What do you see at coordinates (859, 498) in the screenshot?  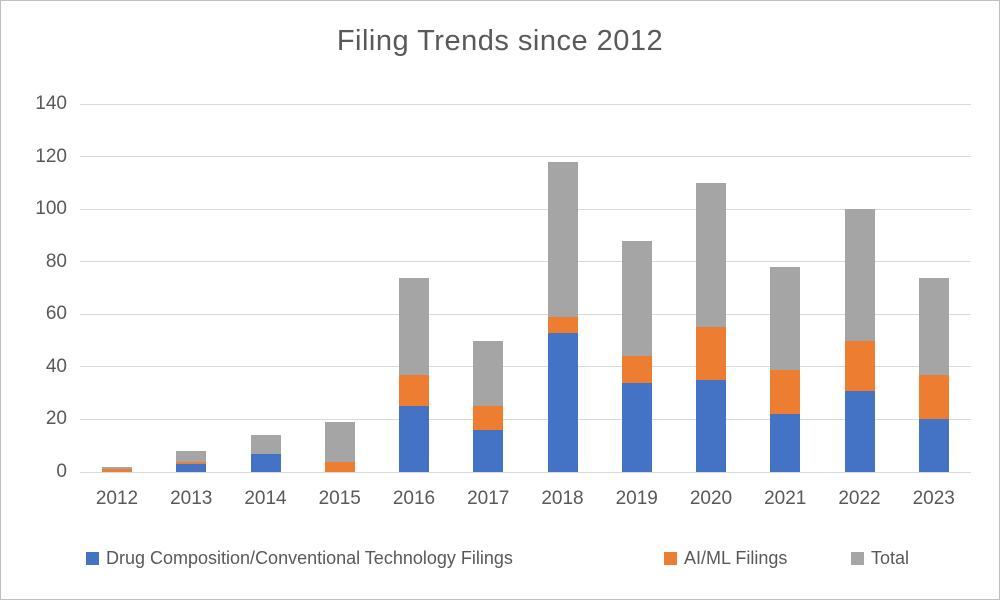 I see `x-tick-label-2022: 2022` at bounding box center [859, 498].